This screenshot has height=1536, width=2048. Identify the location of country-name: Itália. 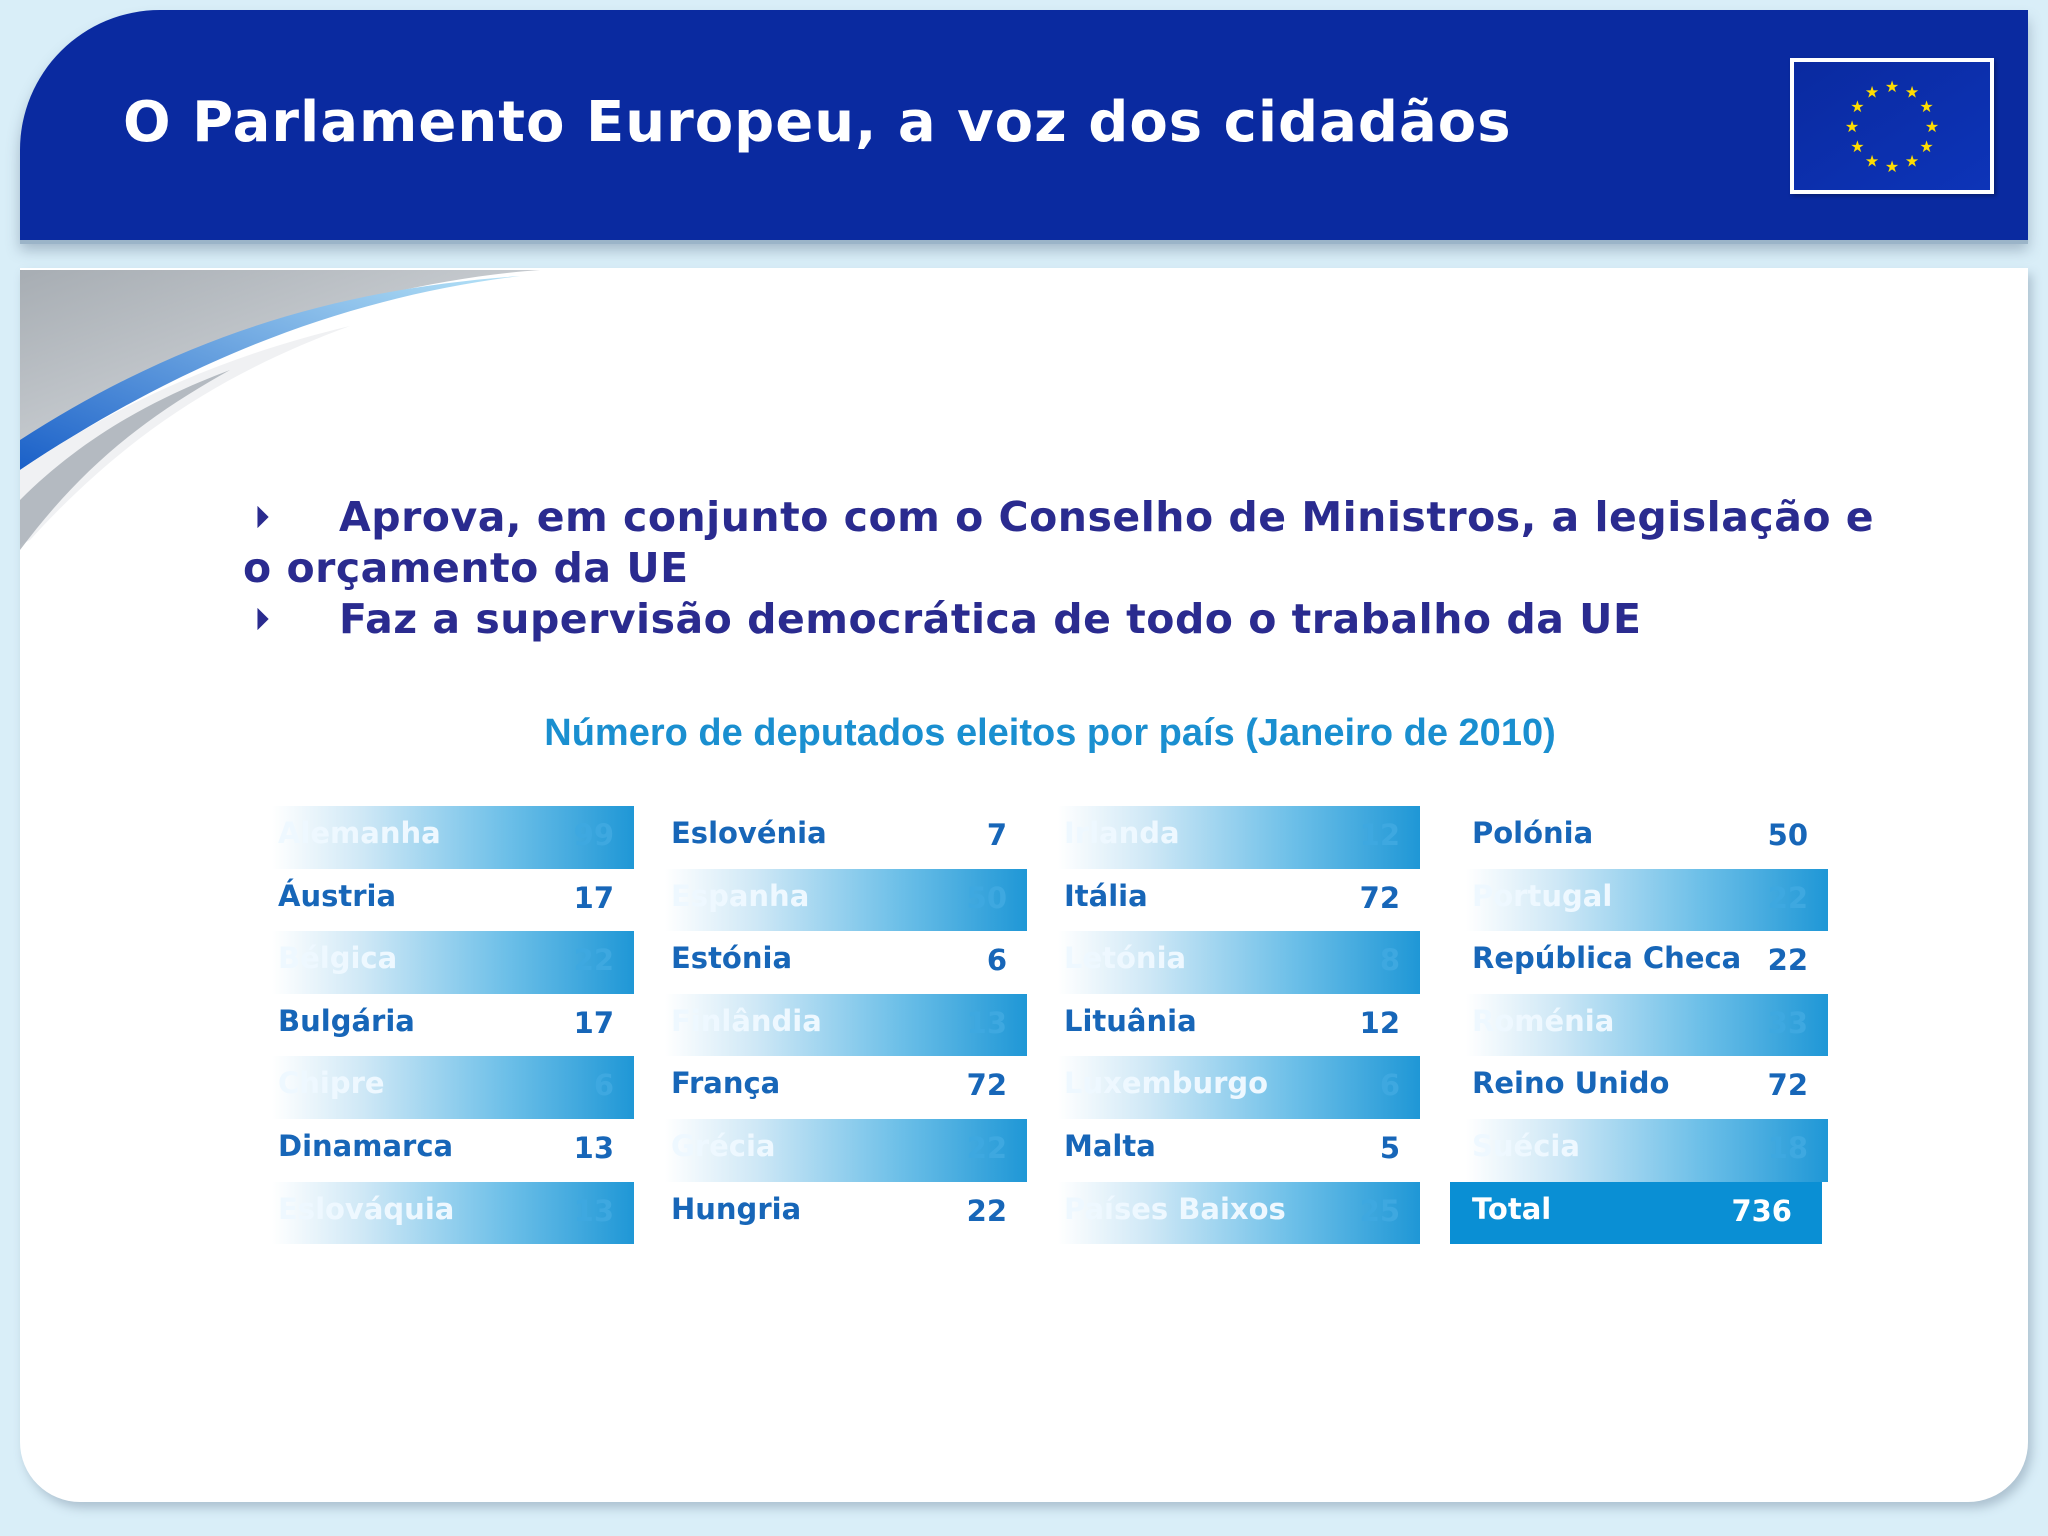
(1106, 895).